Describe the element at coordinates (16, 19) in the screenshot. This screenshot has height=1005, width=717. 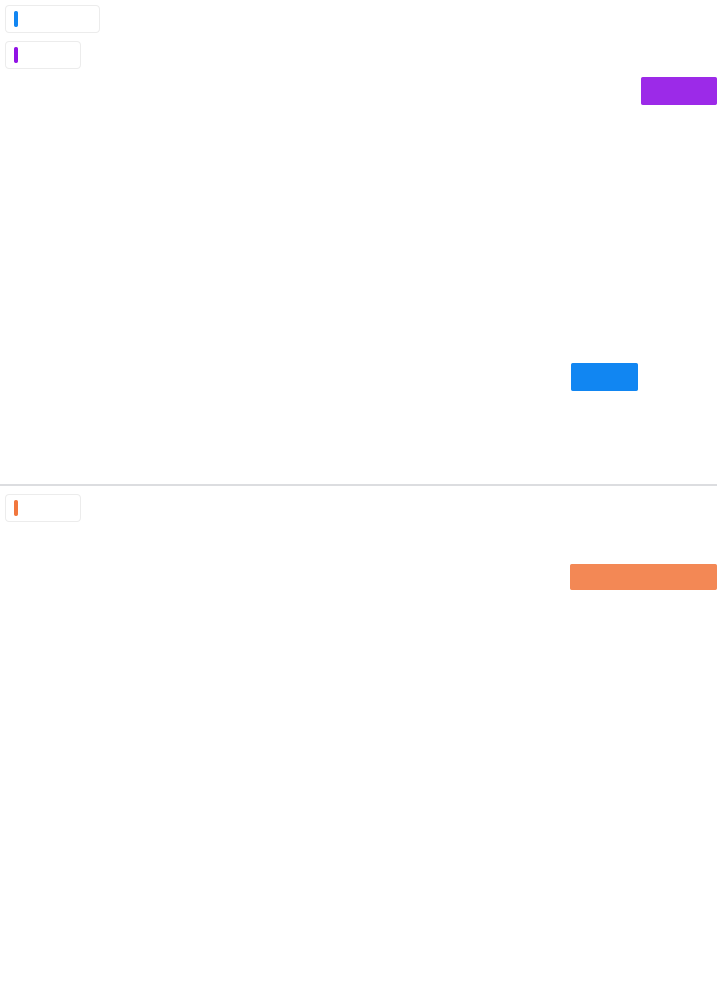
I see `series-color-bar-blue` at that location.